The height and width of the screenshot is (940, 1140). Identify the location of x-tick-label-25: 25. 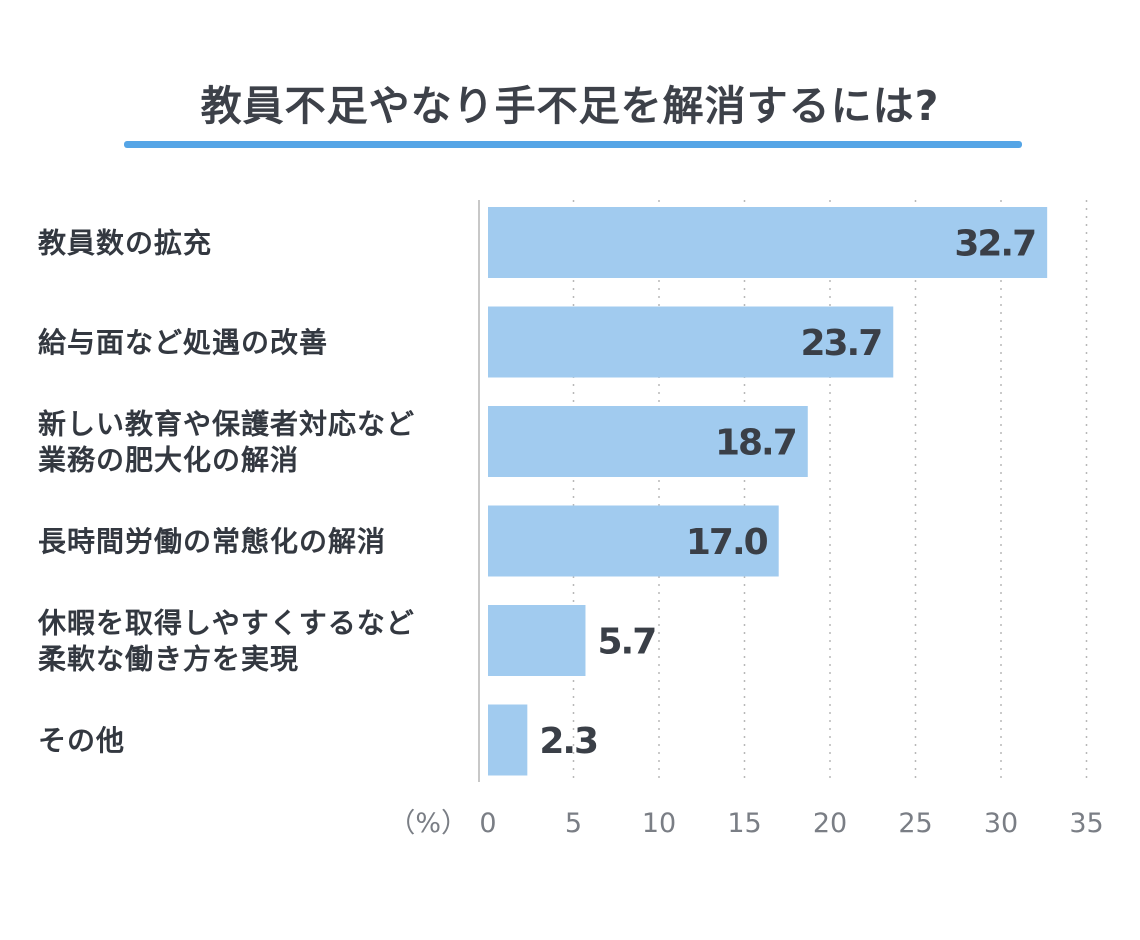
(915, 823).